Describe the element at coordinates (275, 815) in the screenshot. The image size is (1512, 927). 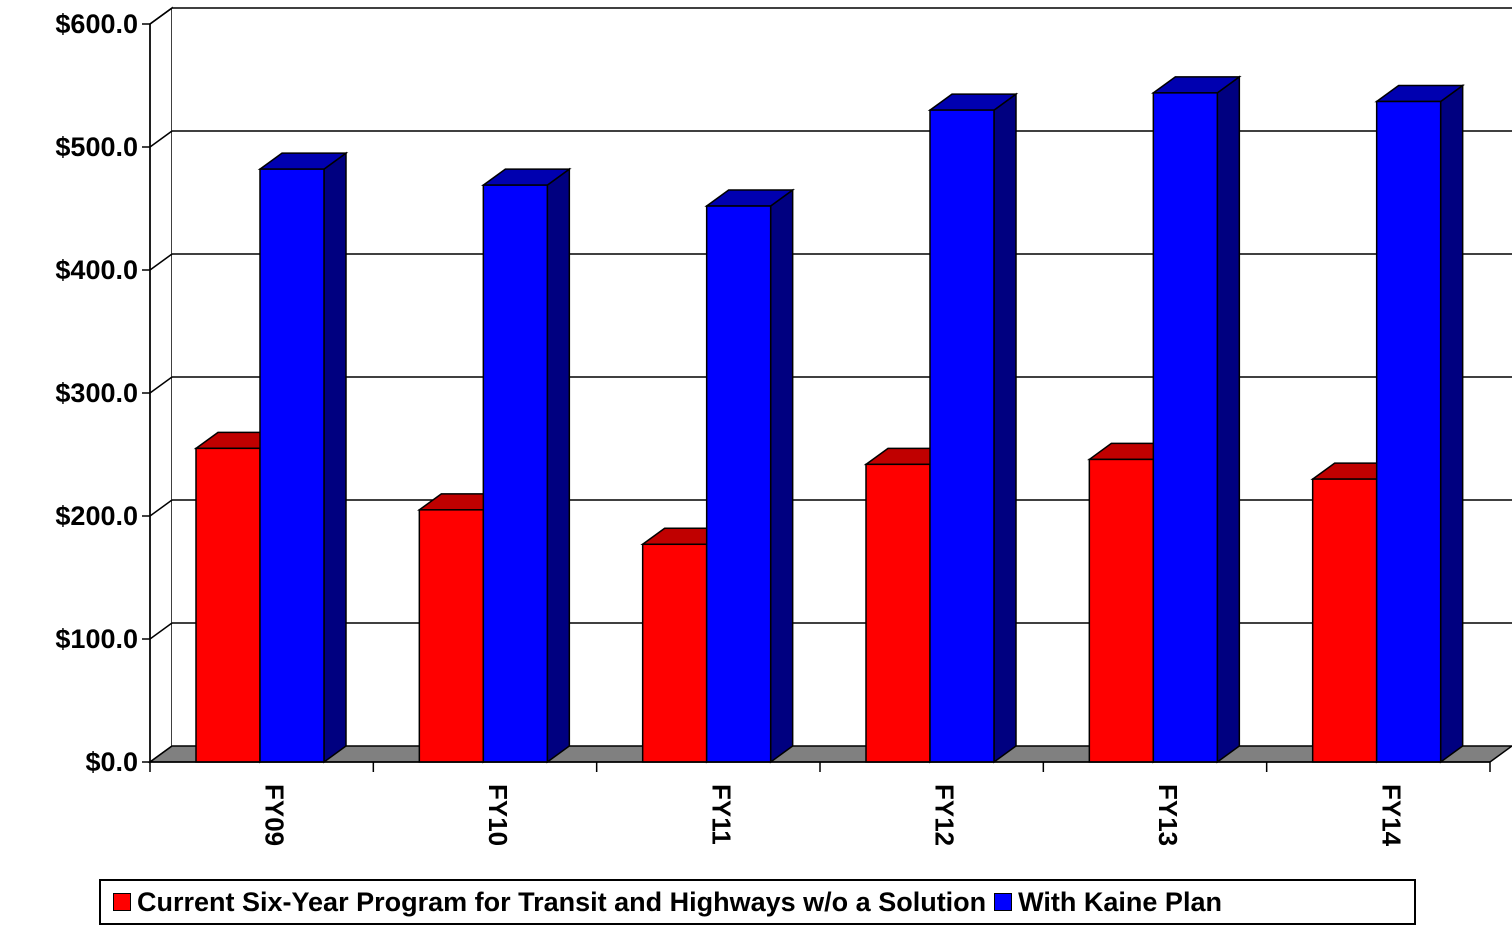
I see `x-tick-label-fy09: FY09` at that location.